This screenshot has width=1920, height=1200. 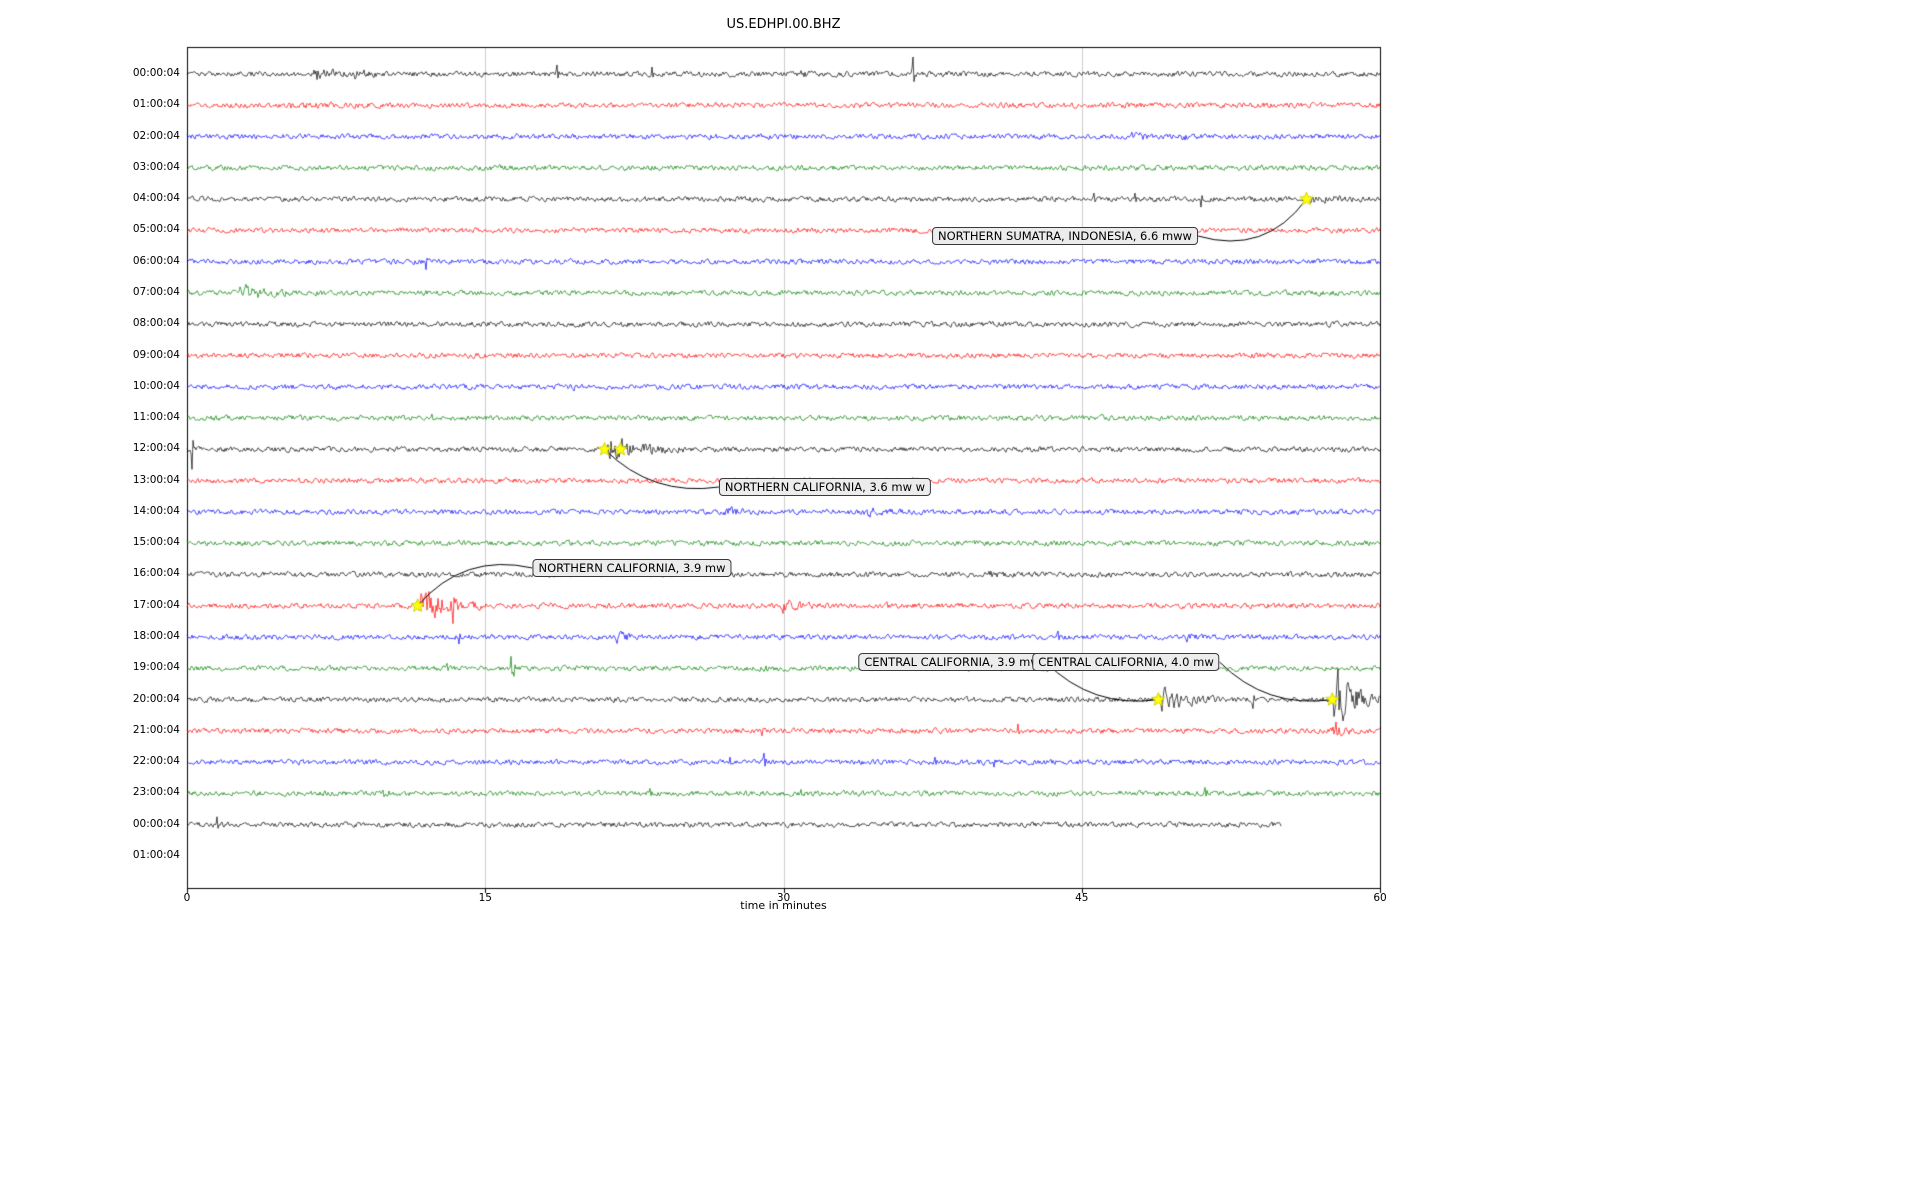 I want to click on row-time-label: 10:00:04, so click(x=156, y=385).